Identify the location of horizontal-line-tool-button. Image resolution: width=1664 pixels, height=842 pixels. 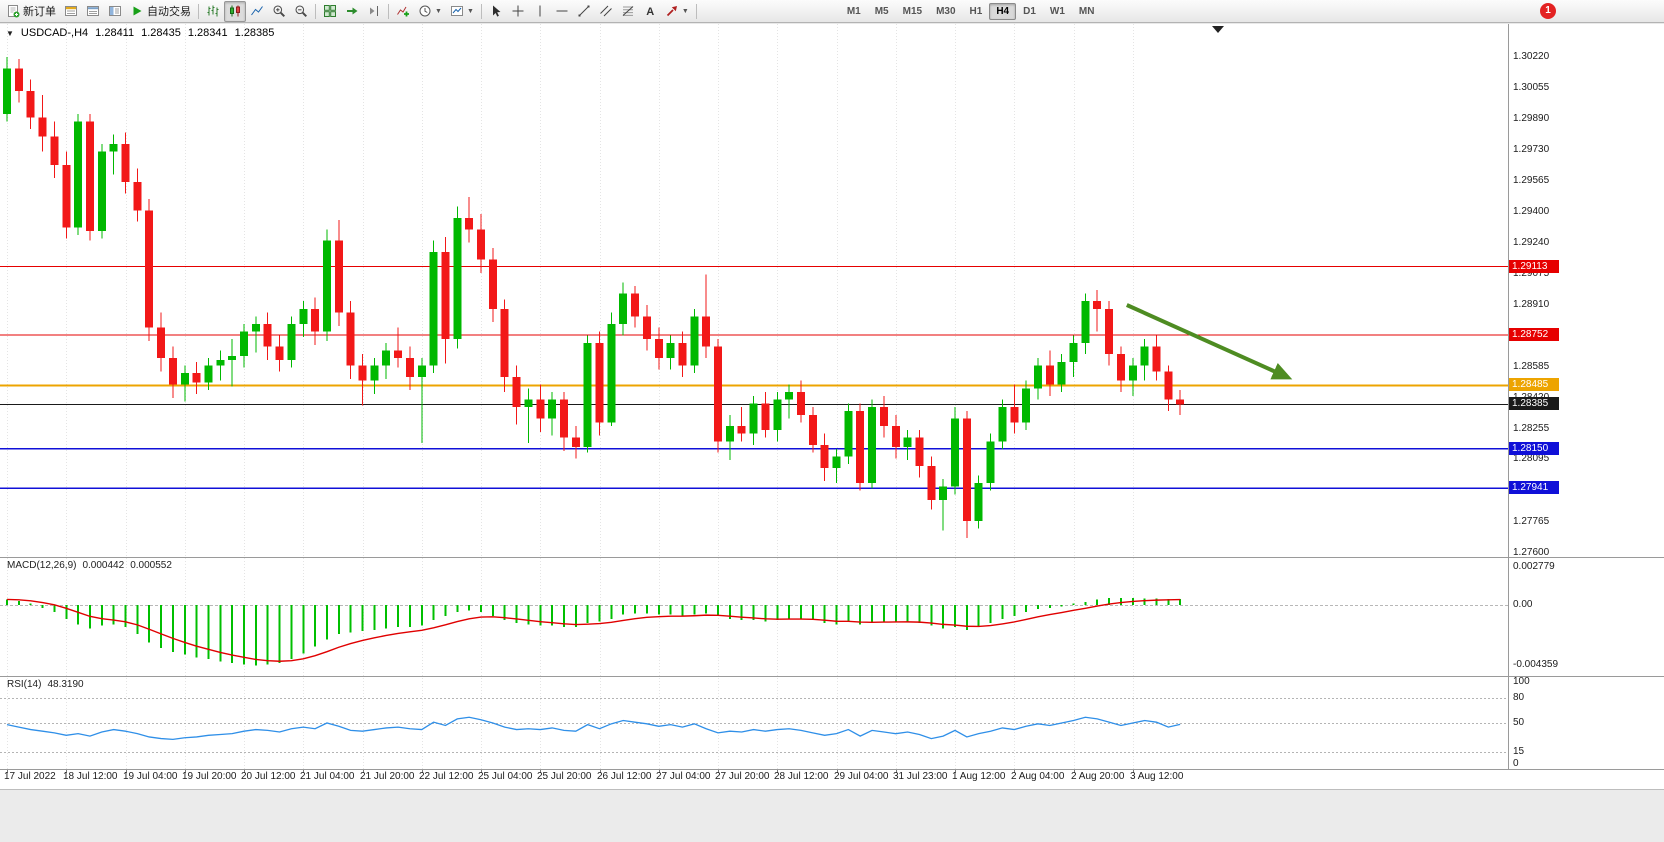
(562, 11).